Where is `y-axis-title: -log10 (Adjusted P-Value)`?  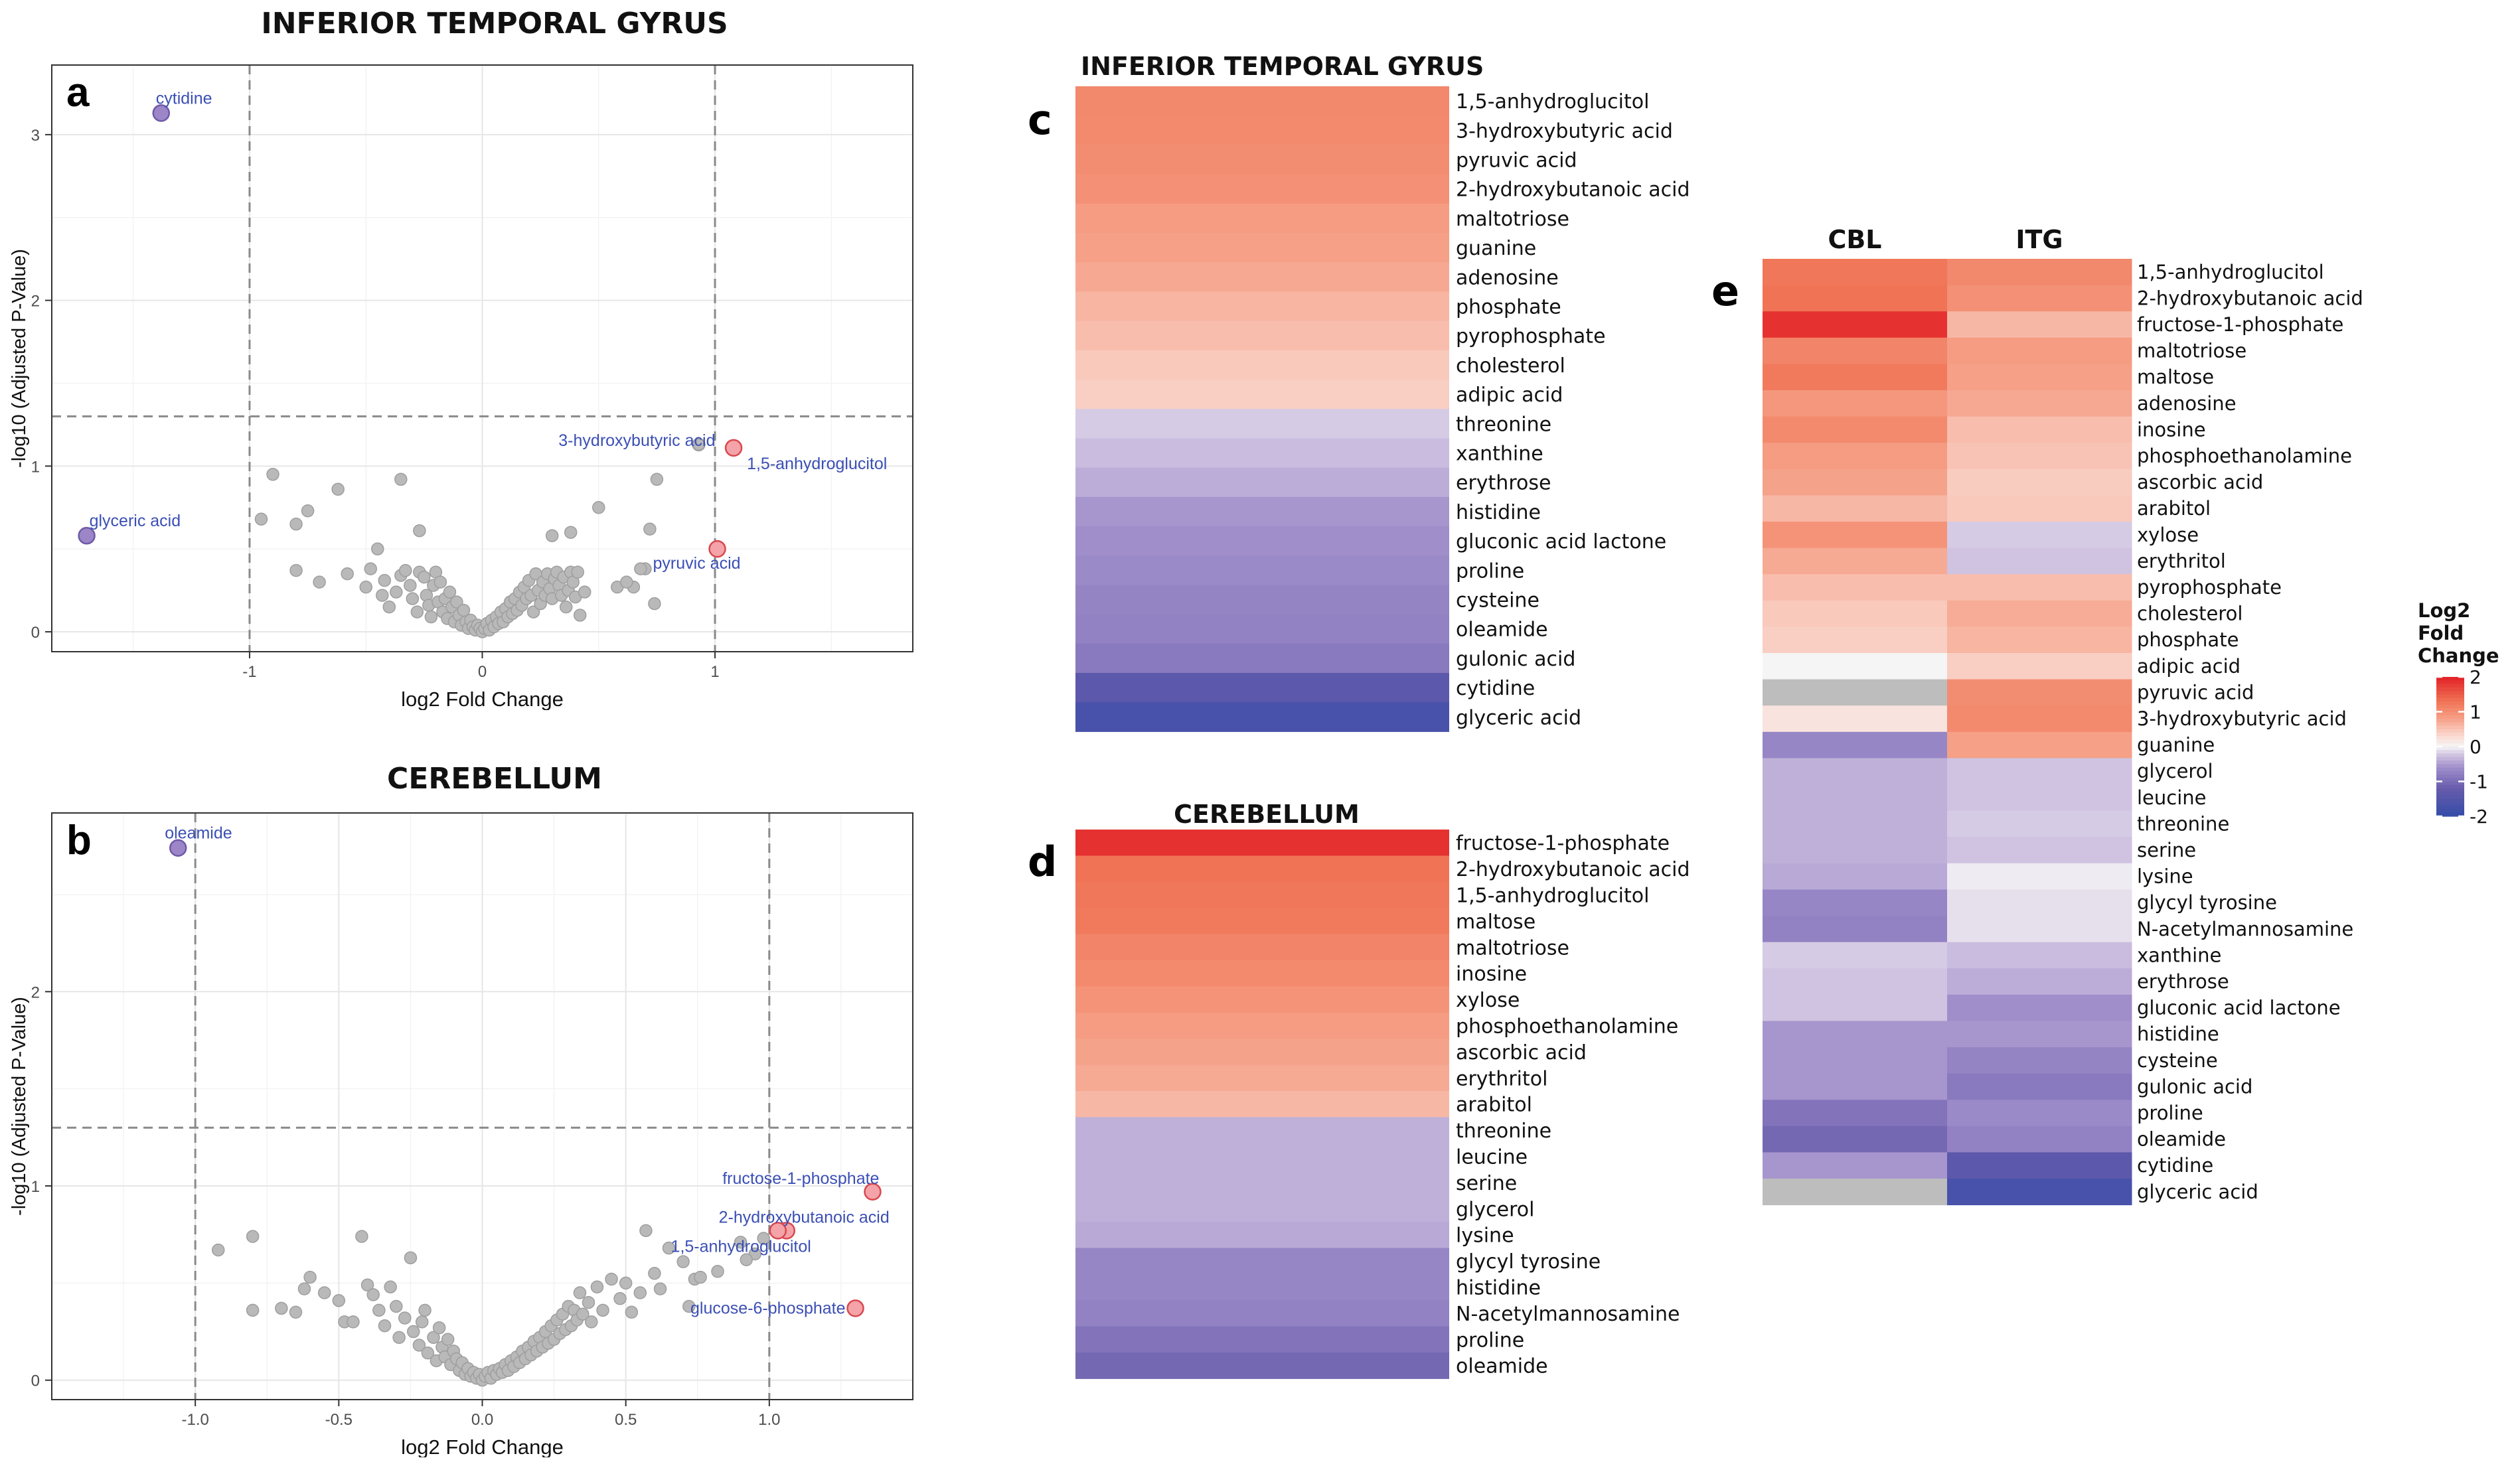 y-axis-title: -log10 (Adjusted P-Value) is located at coordinates (19, 1106).